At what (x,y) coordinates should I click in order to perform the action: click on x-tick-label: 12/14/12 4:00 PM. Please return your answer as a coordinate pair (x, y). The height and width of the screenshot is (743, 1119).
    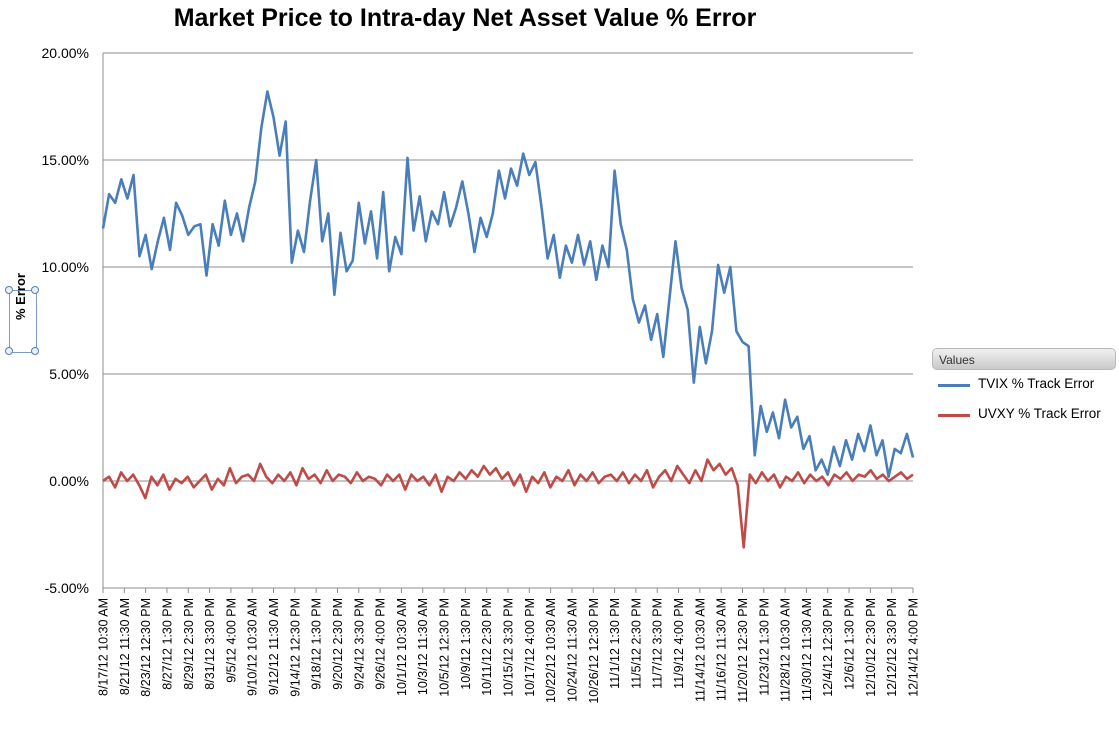
    Looking at the image, I should click on (914, 647).